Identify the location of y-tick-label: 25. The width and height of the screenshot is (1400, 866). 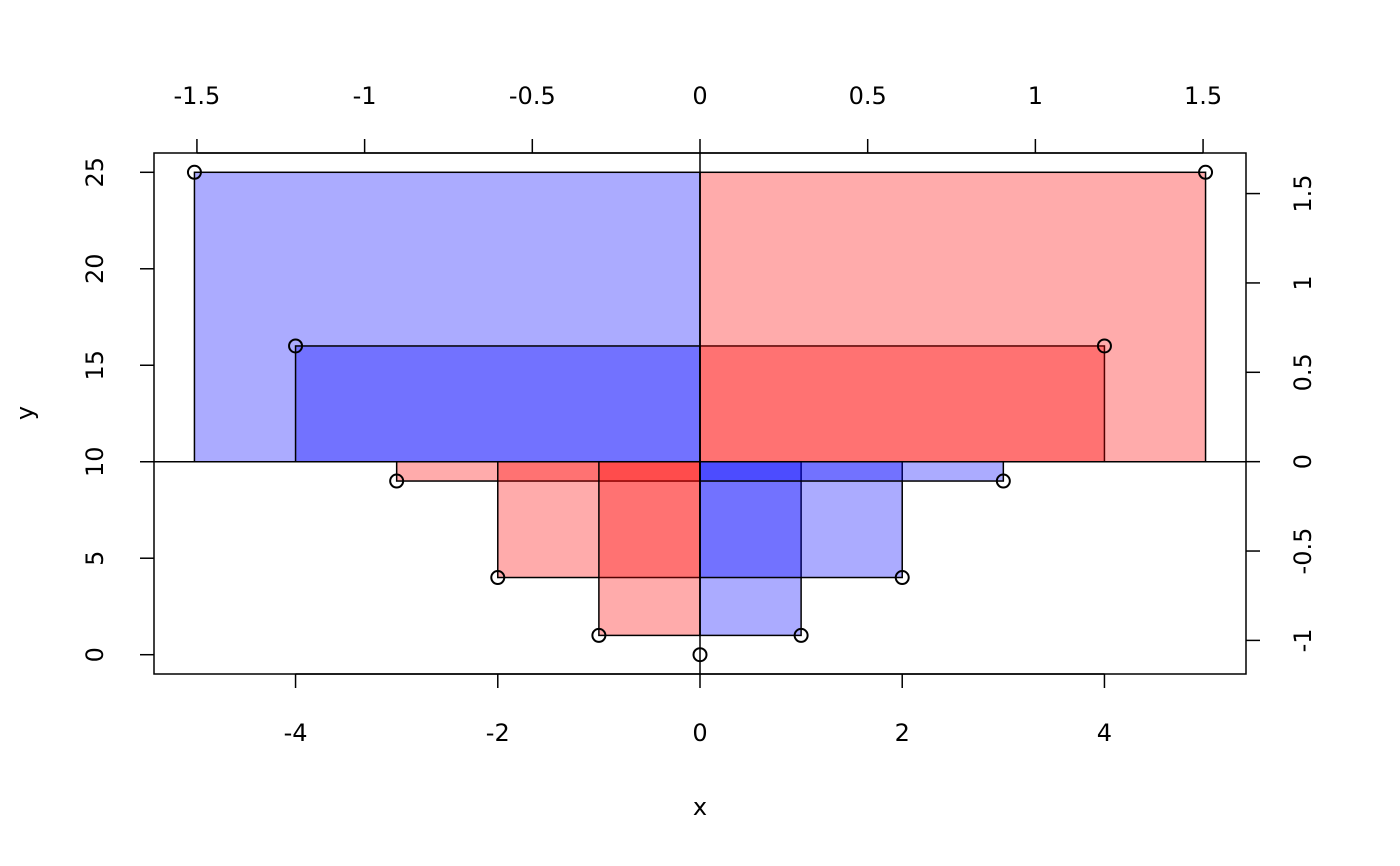
(95, 172).